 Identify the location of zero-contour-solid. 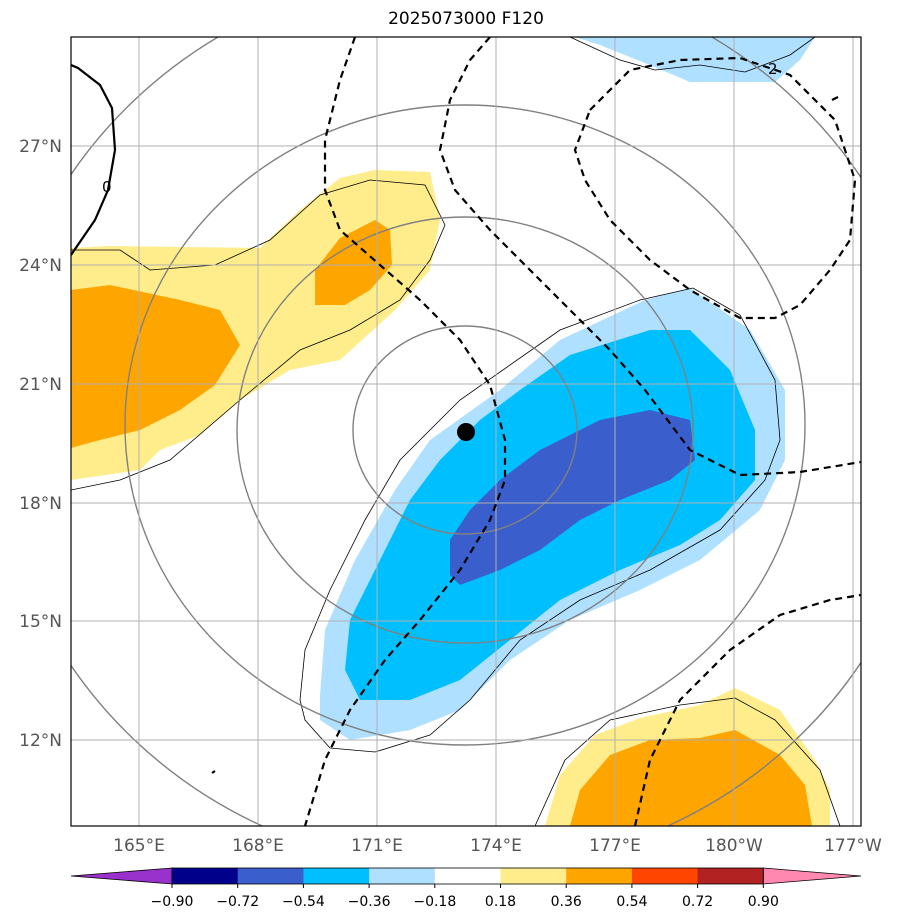
(94, 159).